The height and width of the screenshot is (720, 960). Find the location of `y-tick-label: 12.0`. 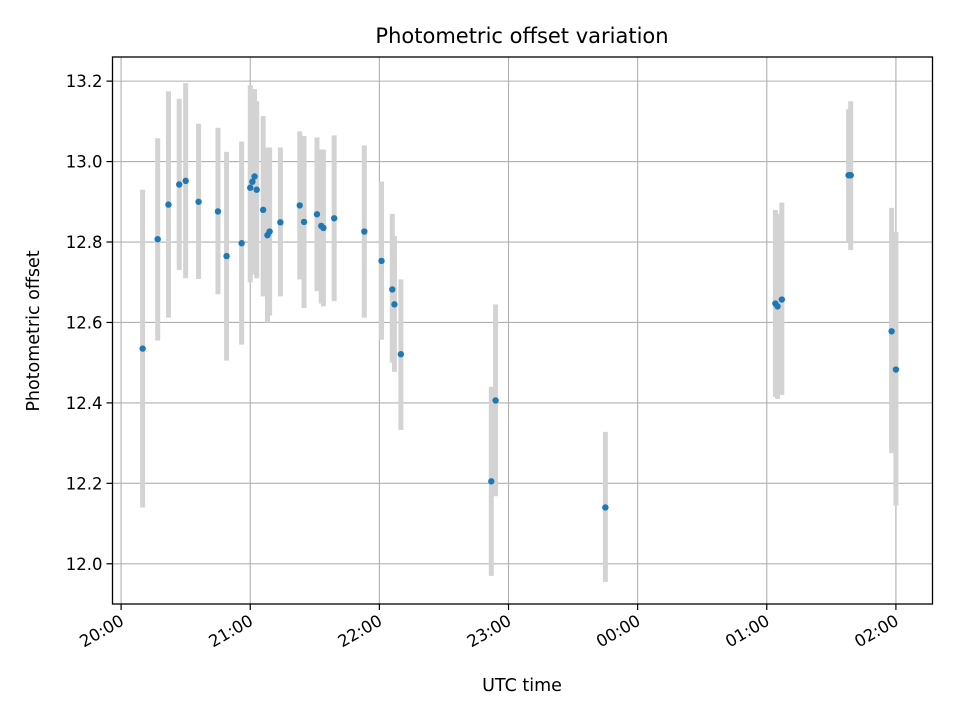

y-tick-label: 12.0 is located at coordinates (84, 564).